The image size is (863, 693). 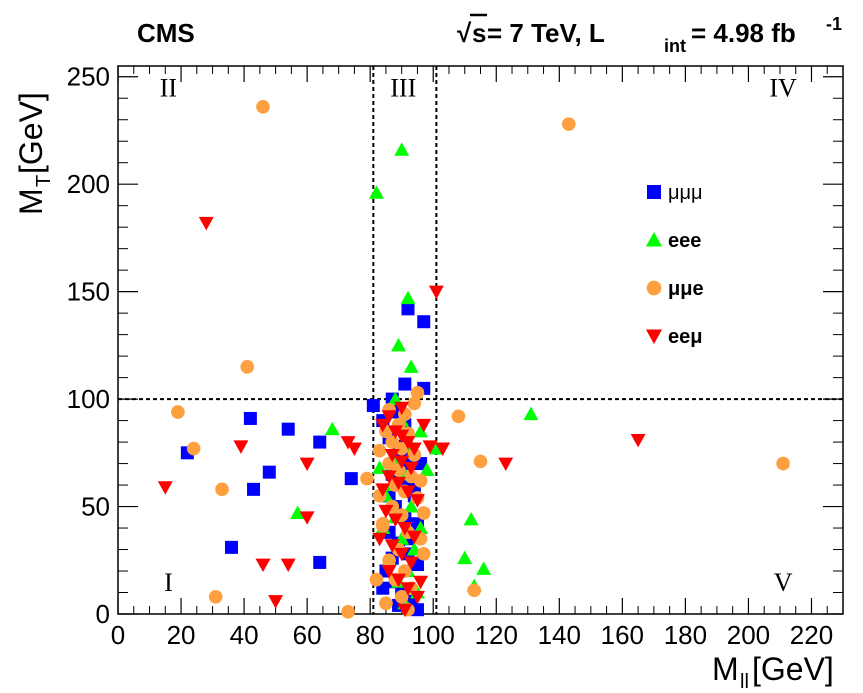 What do you see at coordinates (546, 33) in the screenshot?
I see `energy-text: = 7 TeV, L` at bounding box center [546, 33].